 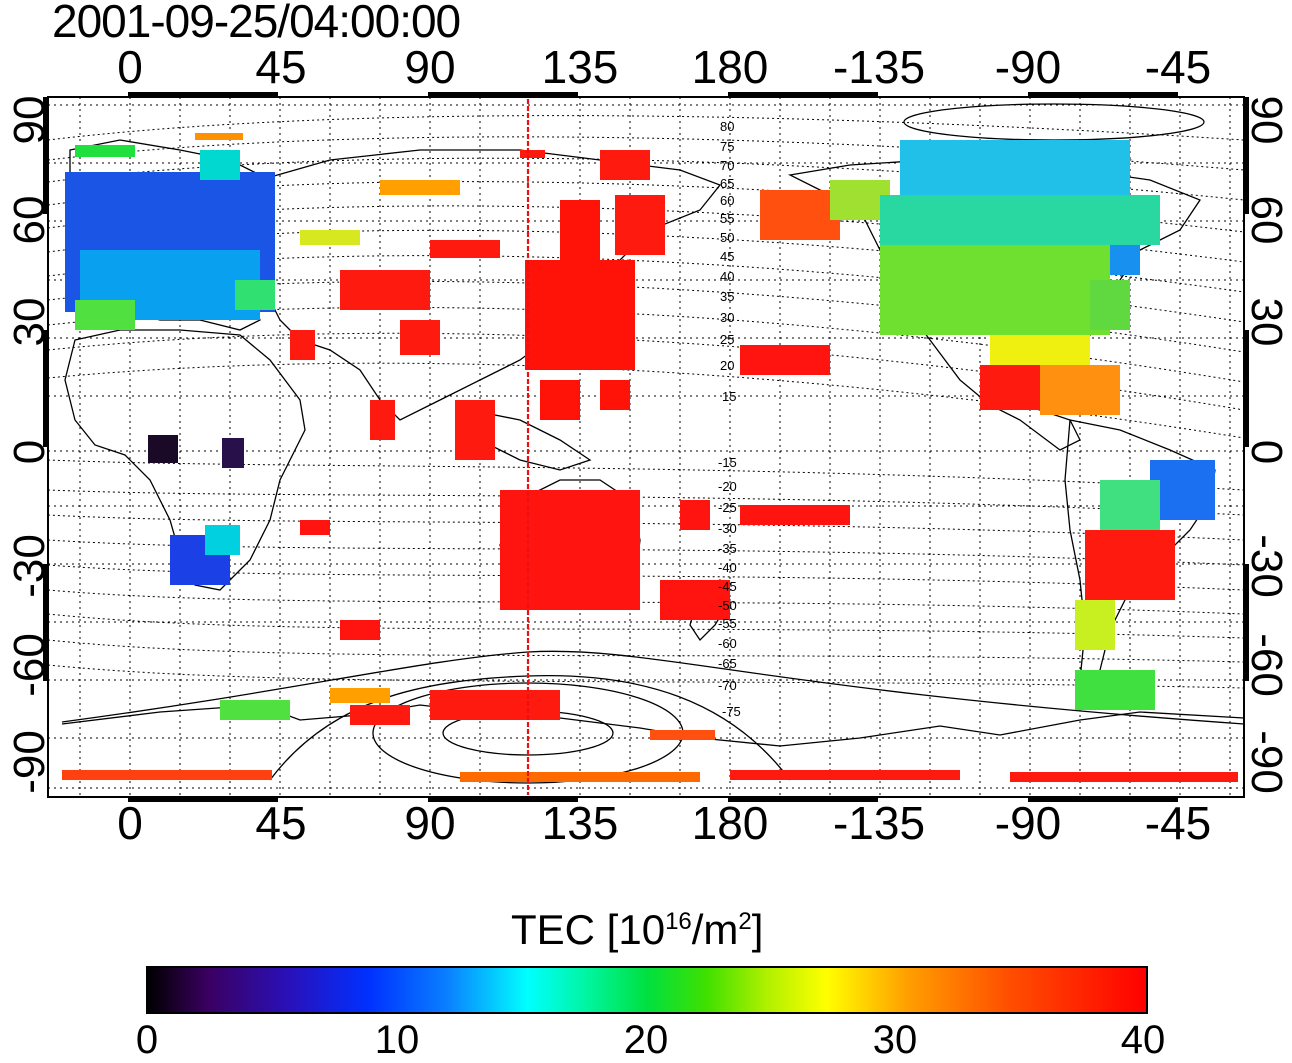 I want to click on colorbar-title-exponent: 2, so click(x=745, y=921).